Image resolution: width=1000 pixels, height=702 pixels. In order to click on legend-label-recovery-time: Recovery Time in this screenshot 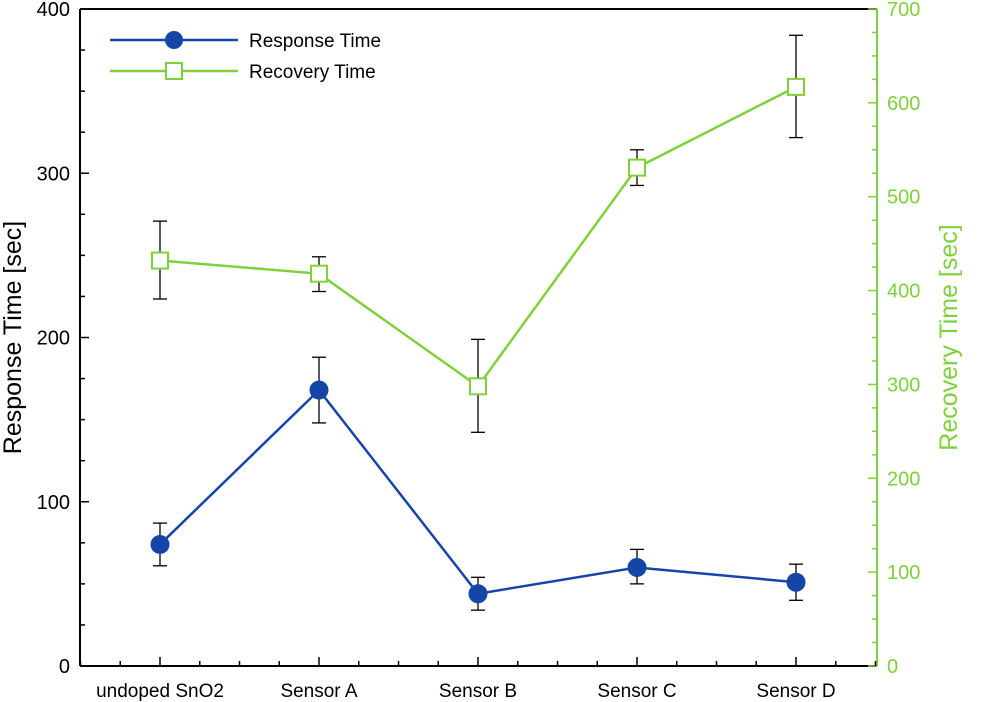, I will do `click(312, 72)`.